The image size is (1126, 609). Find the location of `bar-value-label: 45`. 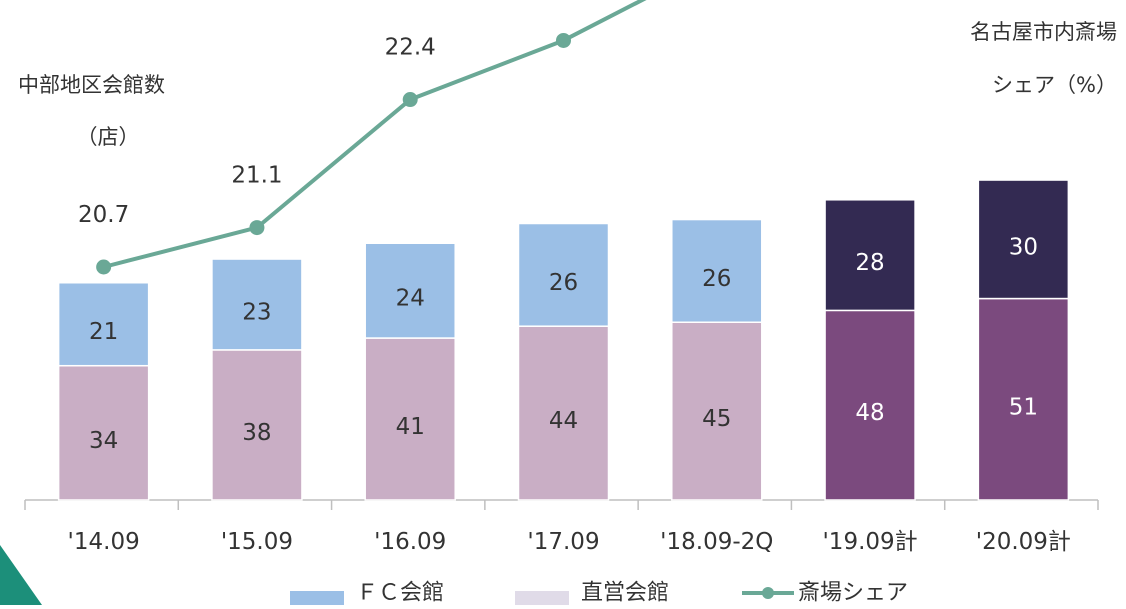

bar-value-label: 45 is located at coordinates (716, 419).